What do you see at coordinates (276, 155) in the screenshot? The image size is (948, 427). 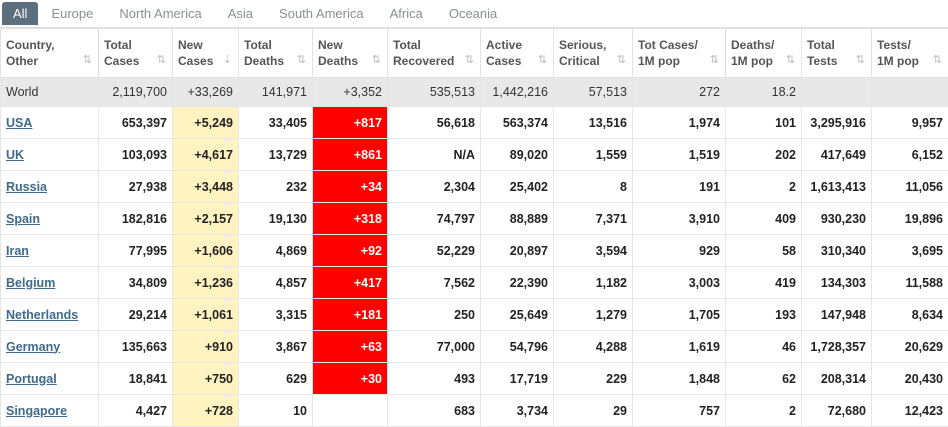 I see `data-cell: 13,729` at bounding box center [276, 155].